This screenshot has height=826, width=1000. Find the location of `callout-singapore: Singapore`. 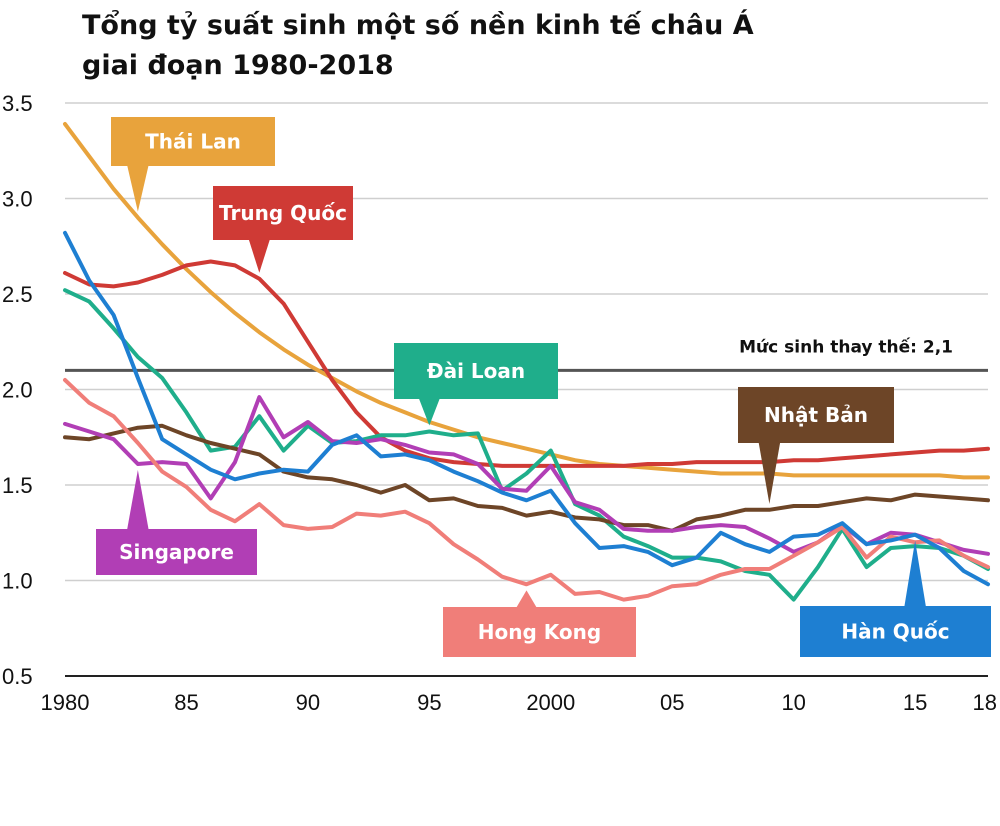

callout-singapore: Singapore is located at coordinates (176, 522).